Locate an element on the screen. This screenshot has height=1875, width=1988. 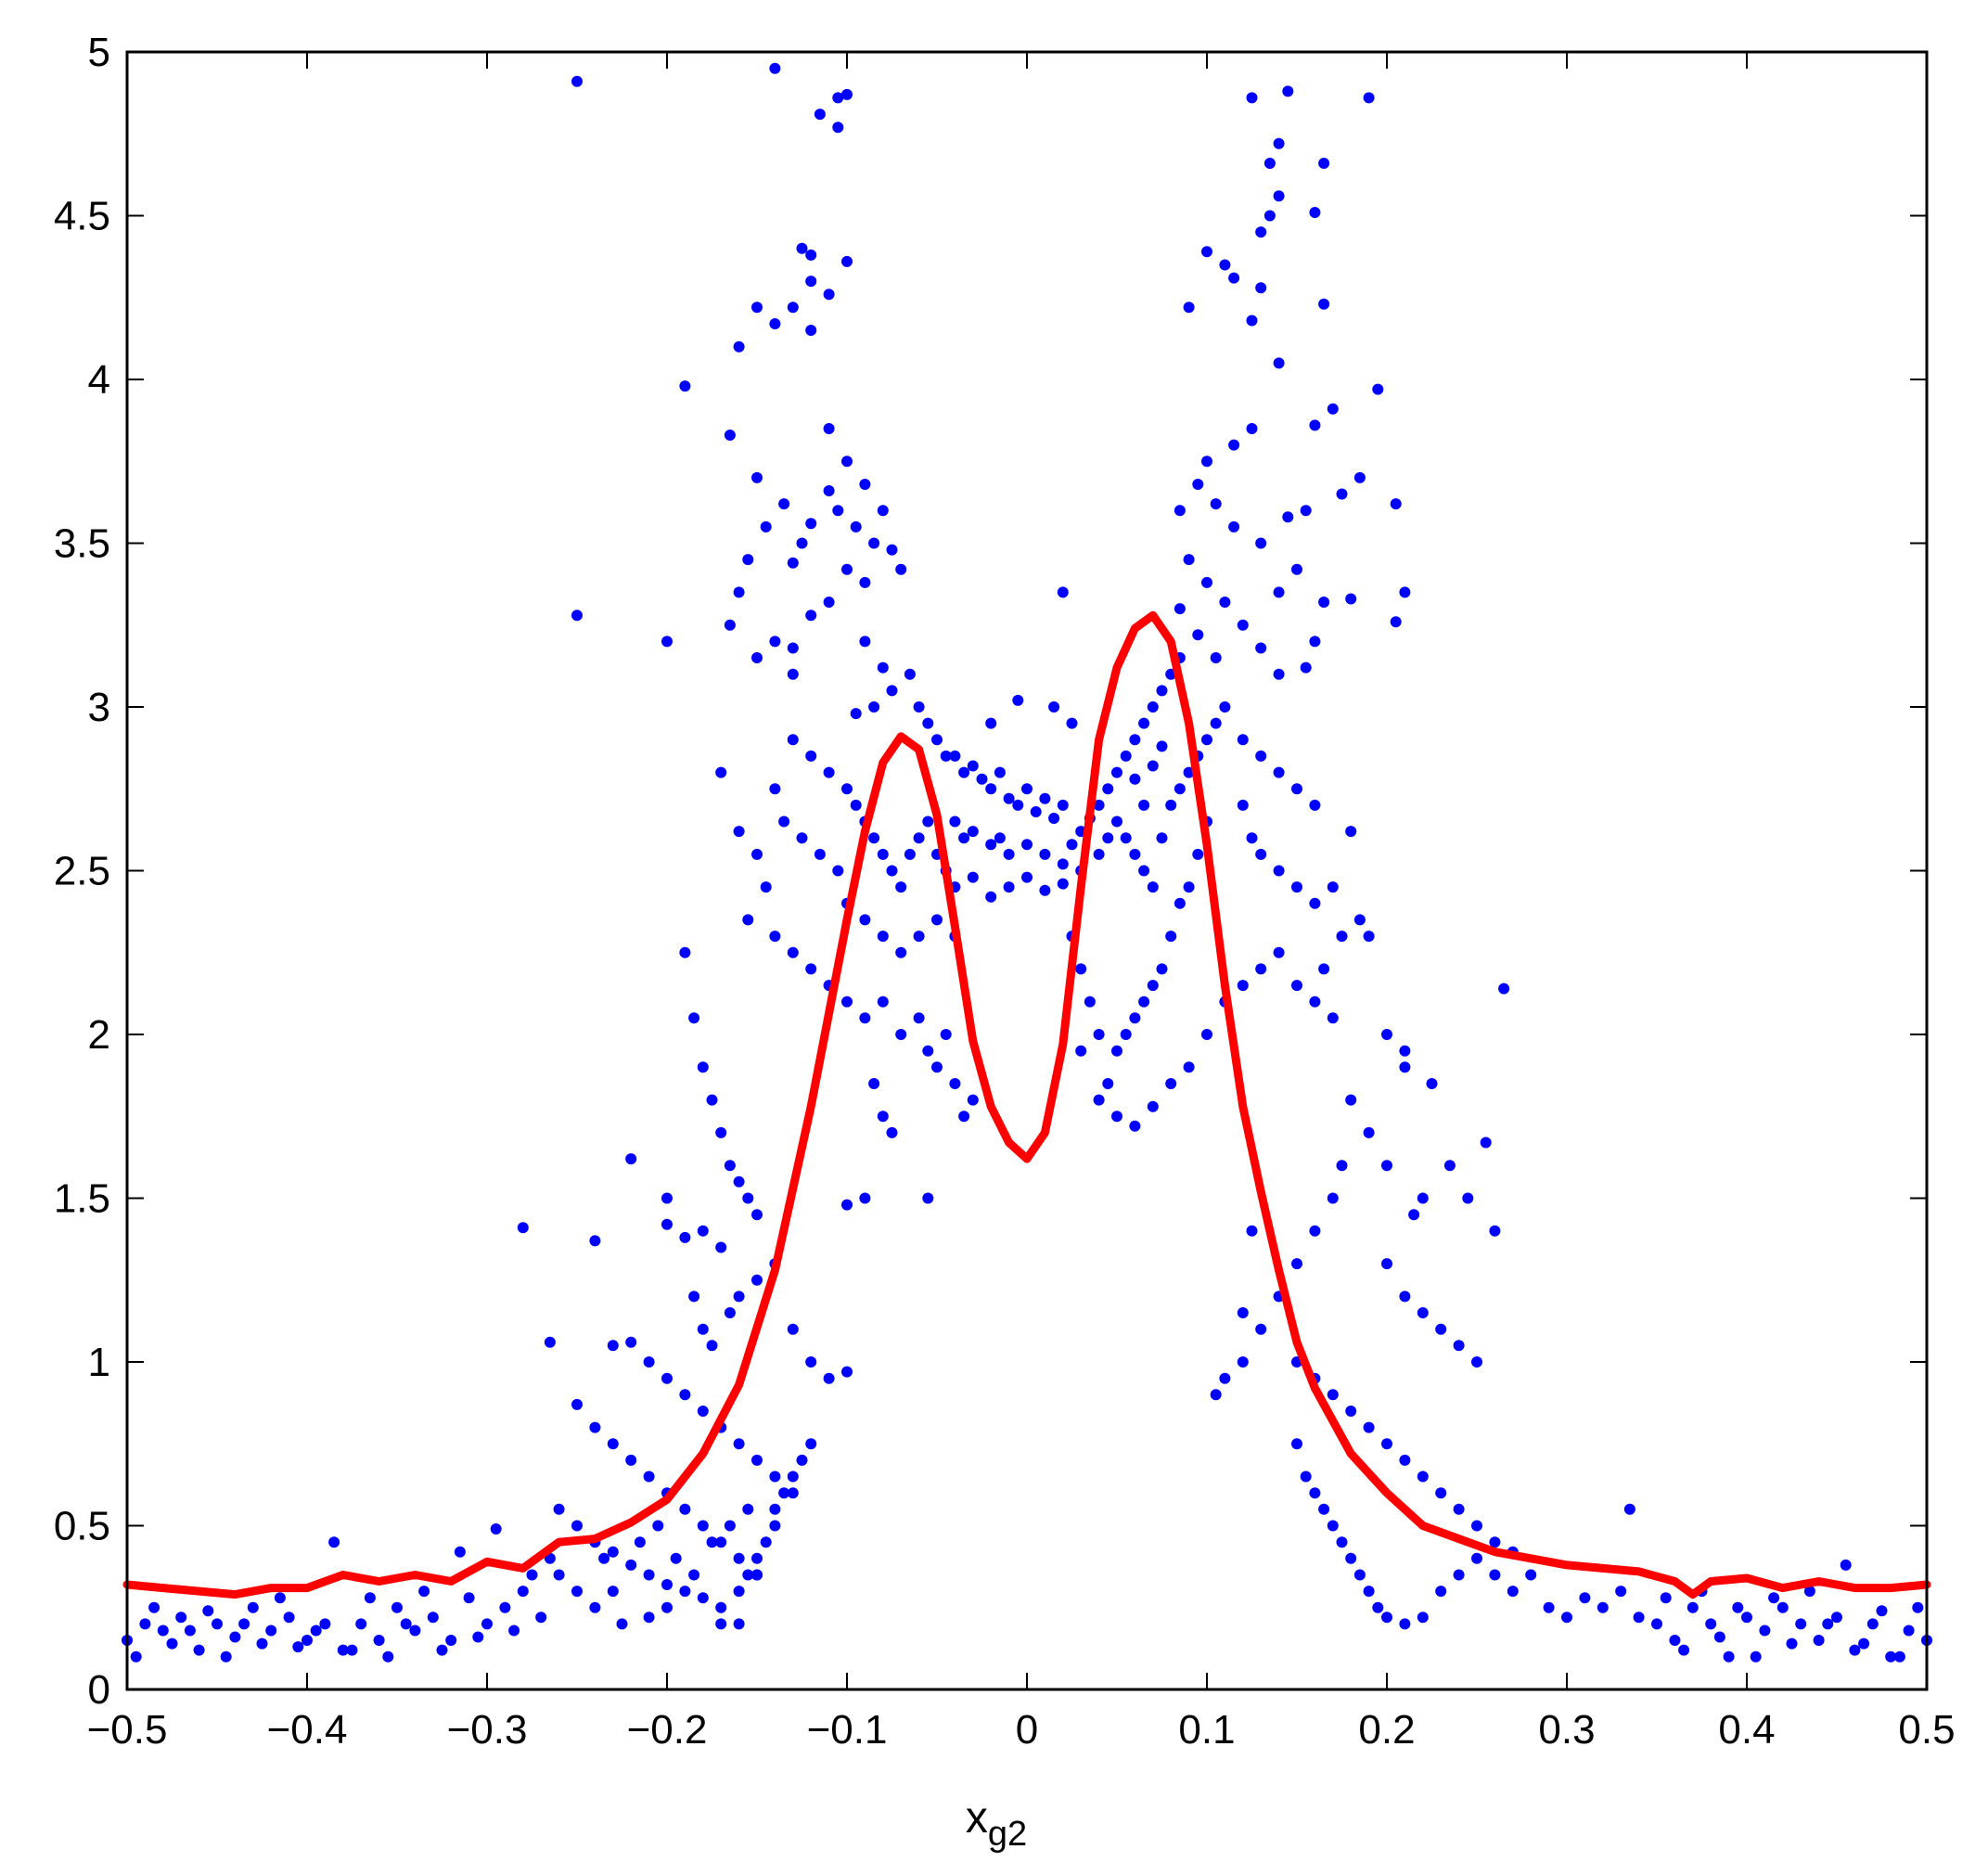
x-tick-label: −0.1 is located at coordinates (848, 1730).